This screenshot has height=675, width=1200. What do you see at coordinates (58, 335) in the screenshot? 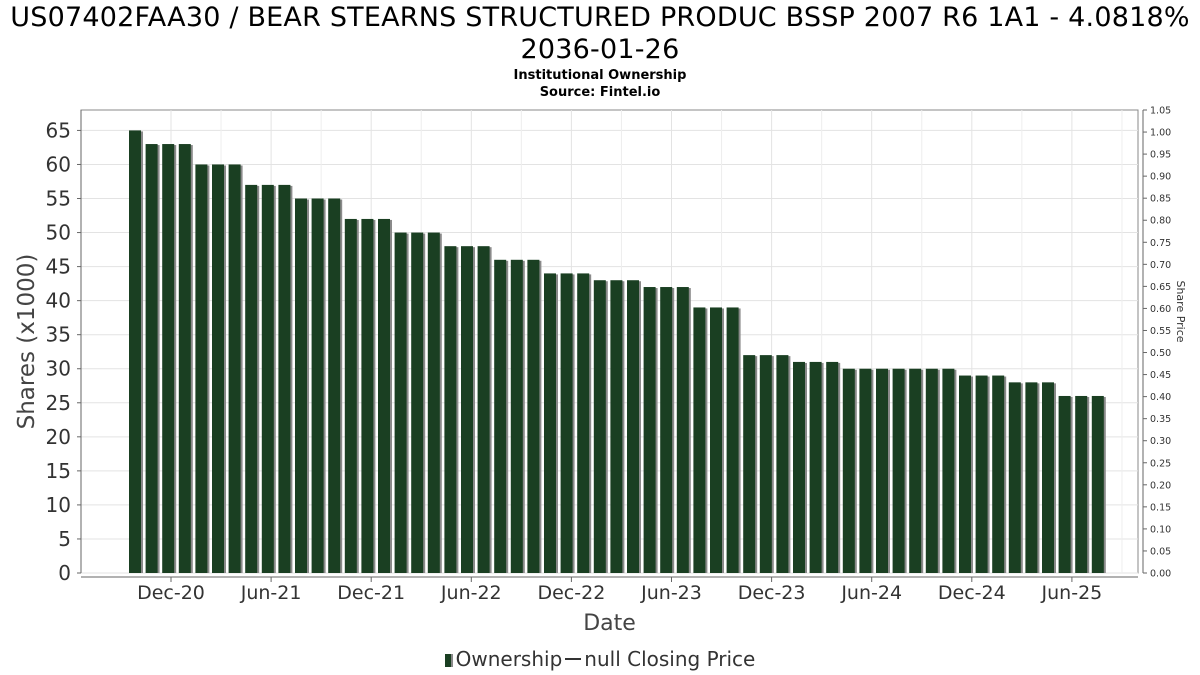
I see `y-tick-label: 35` at bounding box center [58, 335].